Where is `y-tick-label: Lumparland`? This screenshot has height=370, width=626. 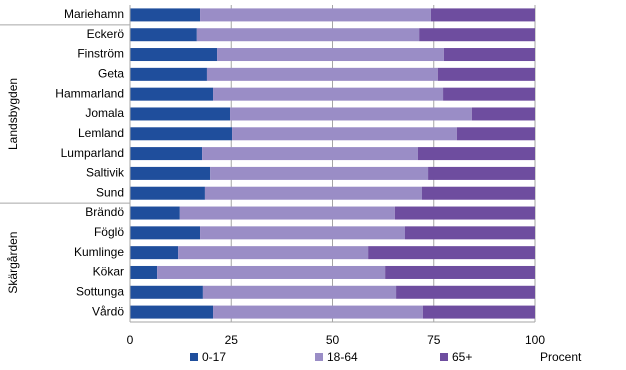
y-tick-label: Lumparland is located at coordinates (92, 153).